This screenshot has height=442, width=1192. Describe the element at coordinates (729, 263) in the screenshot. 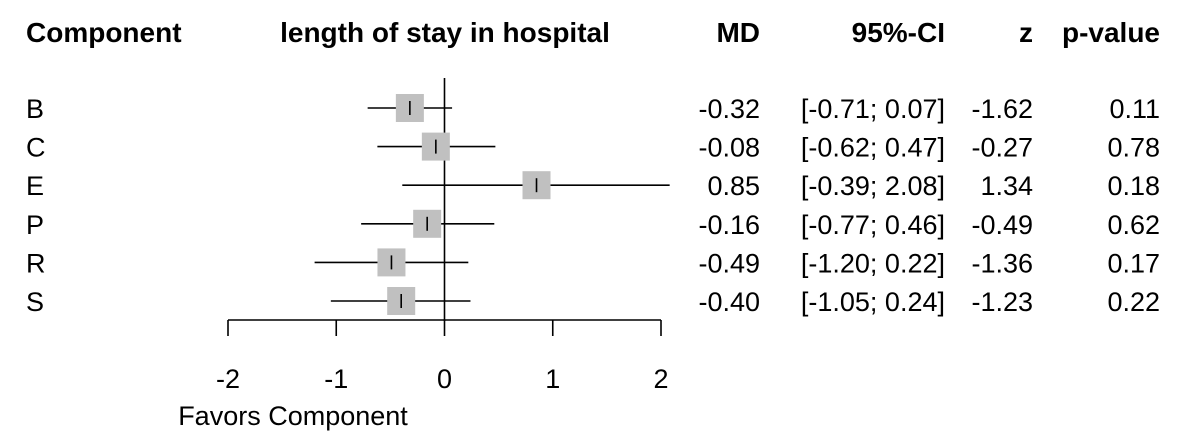

I see `md-value: -0.49` at that location.